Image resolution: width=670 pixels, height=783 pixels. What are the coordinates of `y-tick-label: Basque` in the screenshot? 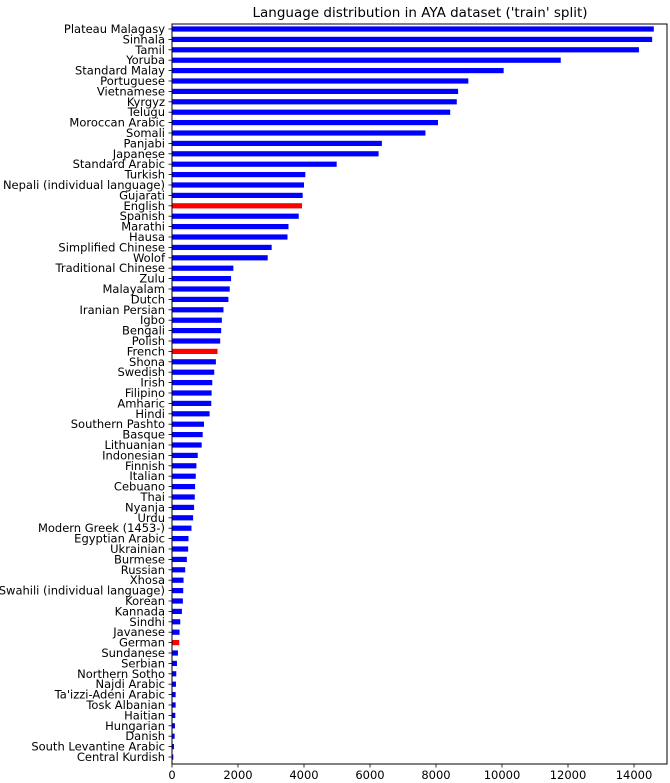 It's located at (143, 435).